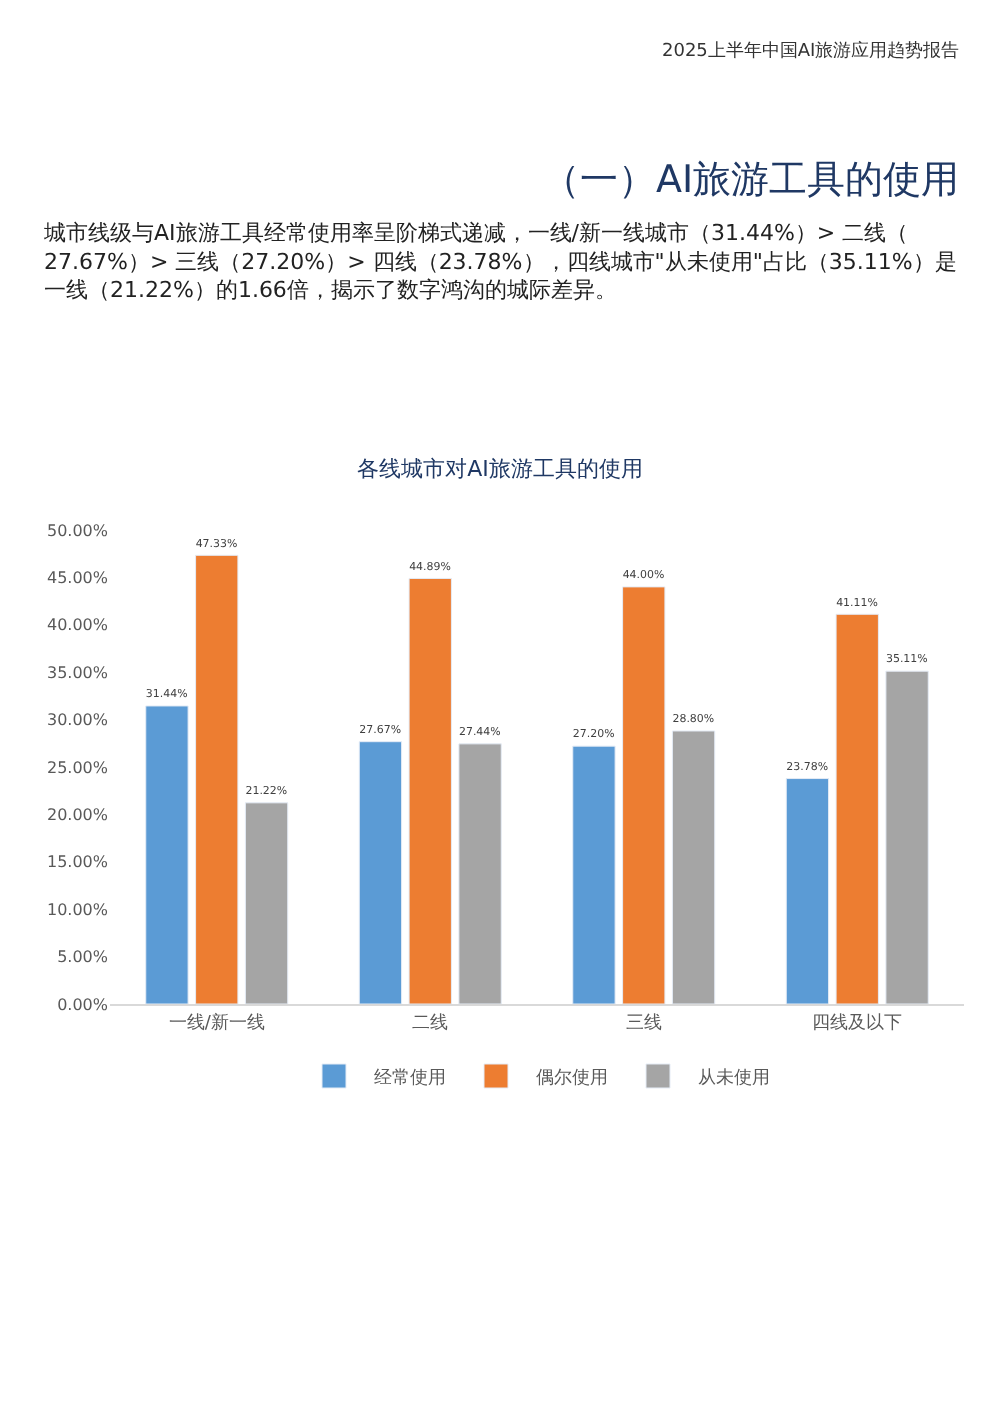 The image size is (1000, 1414). What do you see at coordinates (77, 625) in the screenshot?
I see `y-tick-label: 40.00%` at bounding box center [77, 625].